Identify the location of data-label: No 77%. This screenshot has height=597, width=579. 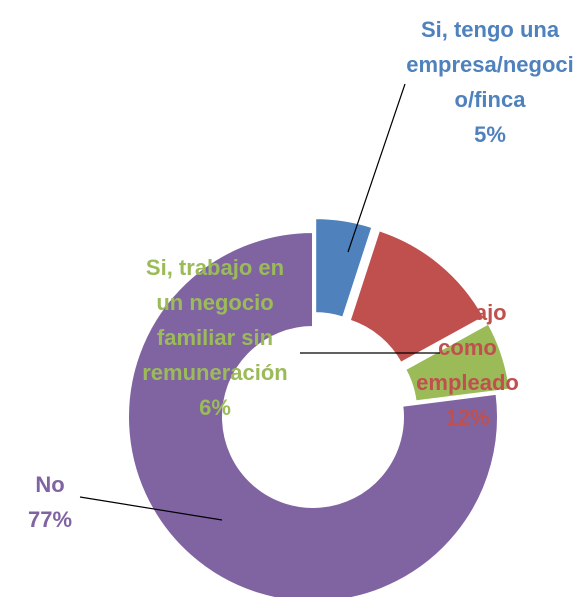
(50, 502).